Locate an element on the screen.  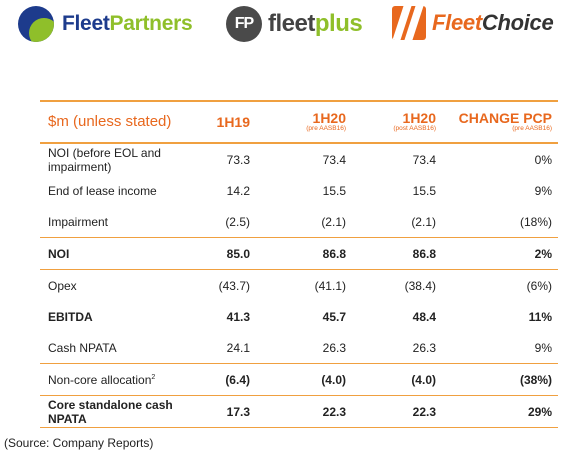
table-row: Opex (43.7) (41.1) (38.4) (6%) is located at coordinates (299, 286).